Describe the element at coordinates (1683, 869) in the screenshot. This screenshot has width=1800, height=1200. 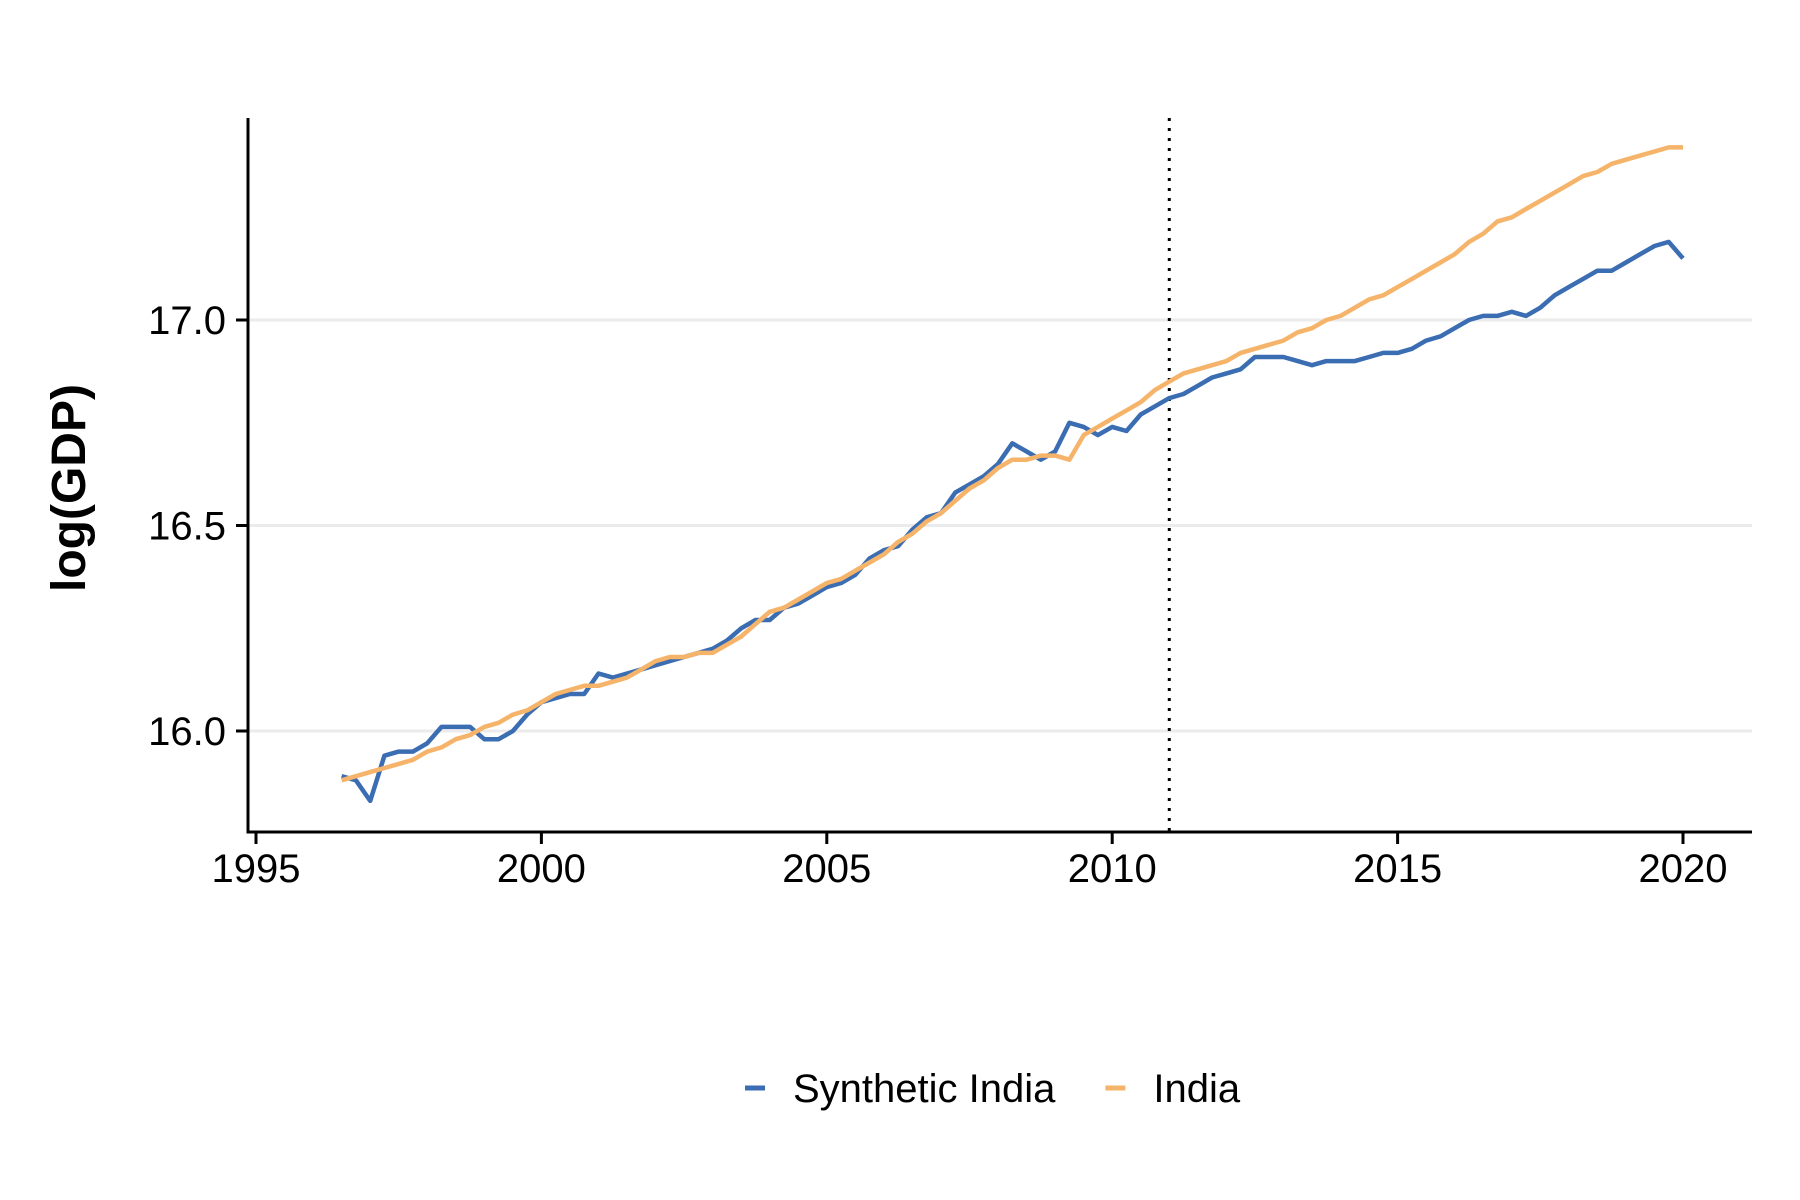
I see `x-tick-label: 2020` at that location.